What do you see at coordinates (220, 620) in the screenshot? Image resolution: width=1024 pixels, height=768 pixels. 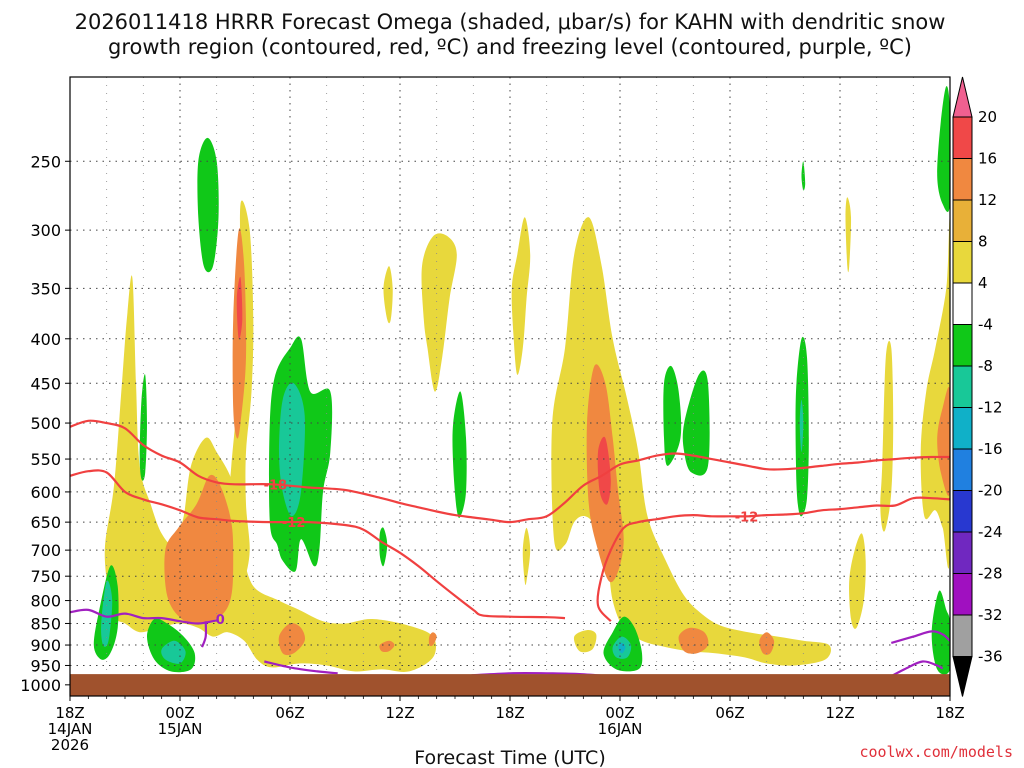 I see `contour-label: 0` at bounding box center [220, 620].